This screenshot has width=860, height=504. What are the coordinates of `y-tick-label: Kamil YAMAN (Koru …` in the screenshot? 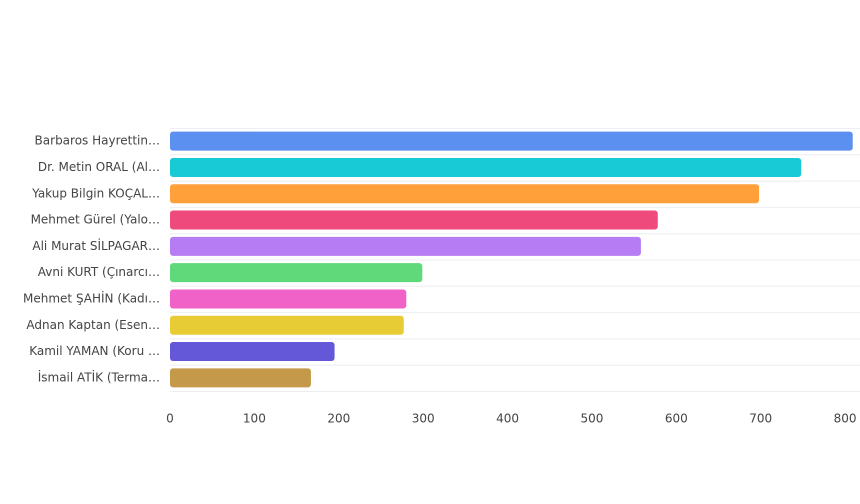 It's located at (94, 351).